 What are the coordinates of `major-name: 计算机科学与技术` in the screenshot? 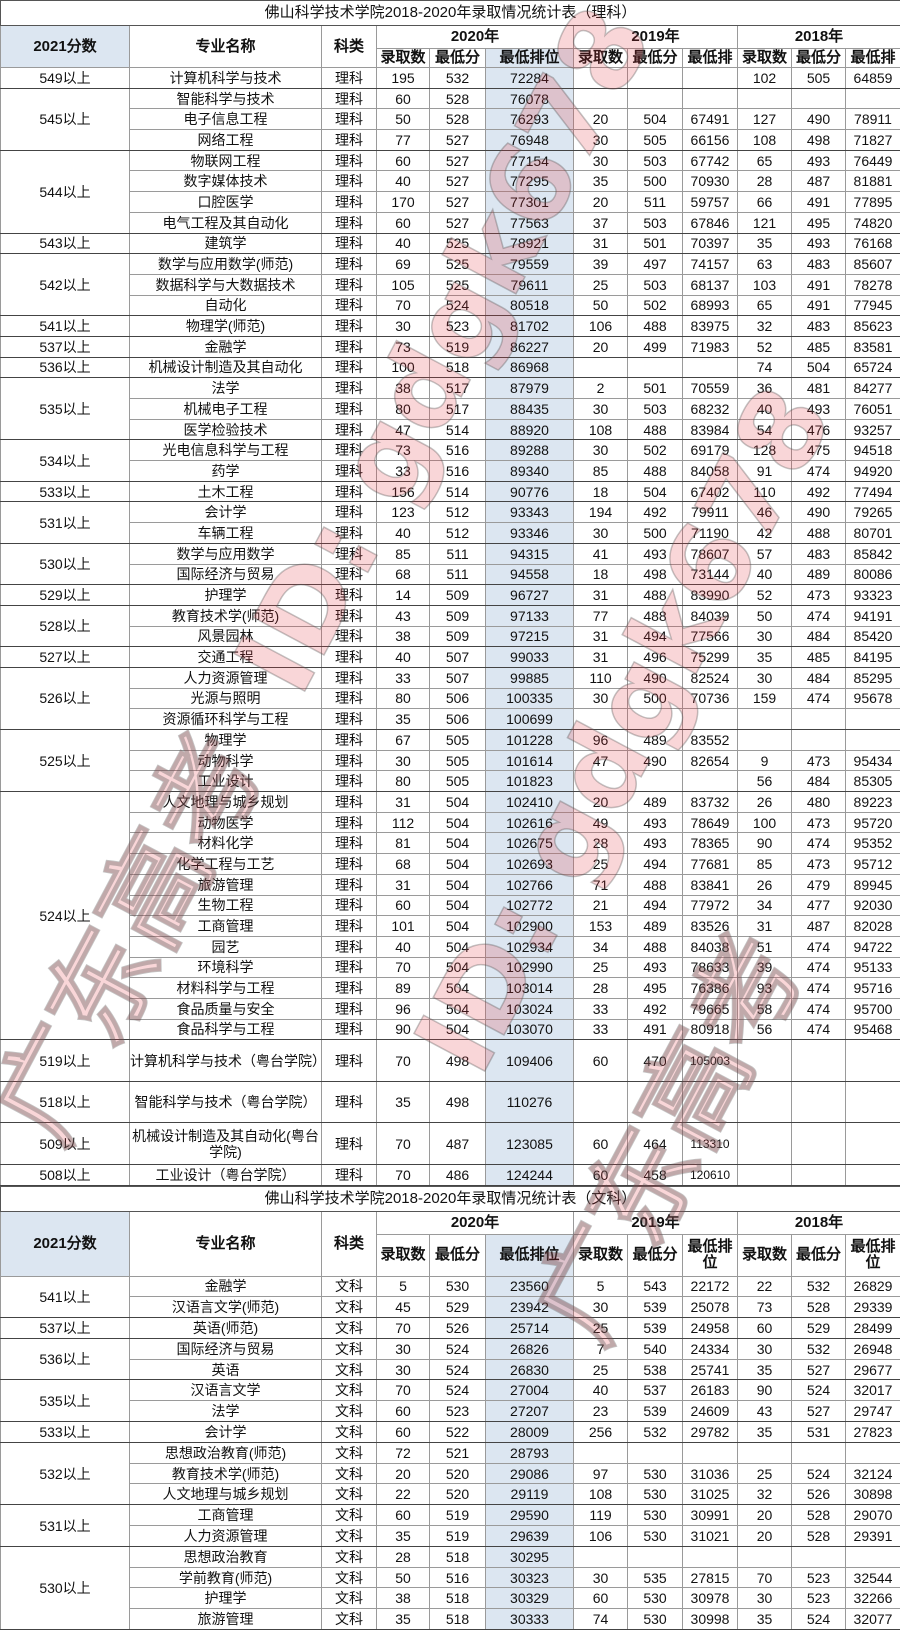 It's located at (225, 78).